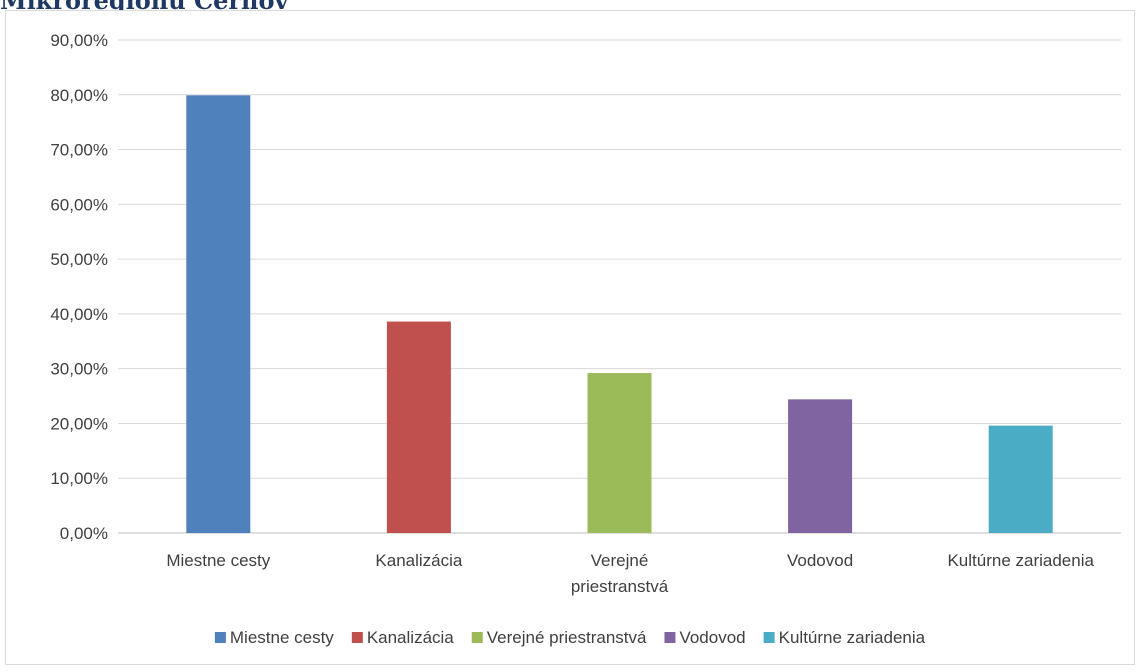 This screenshot has width=1147, height=672. I want to click on legend-item: Miestne cesty, so click(274, 637).